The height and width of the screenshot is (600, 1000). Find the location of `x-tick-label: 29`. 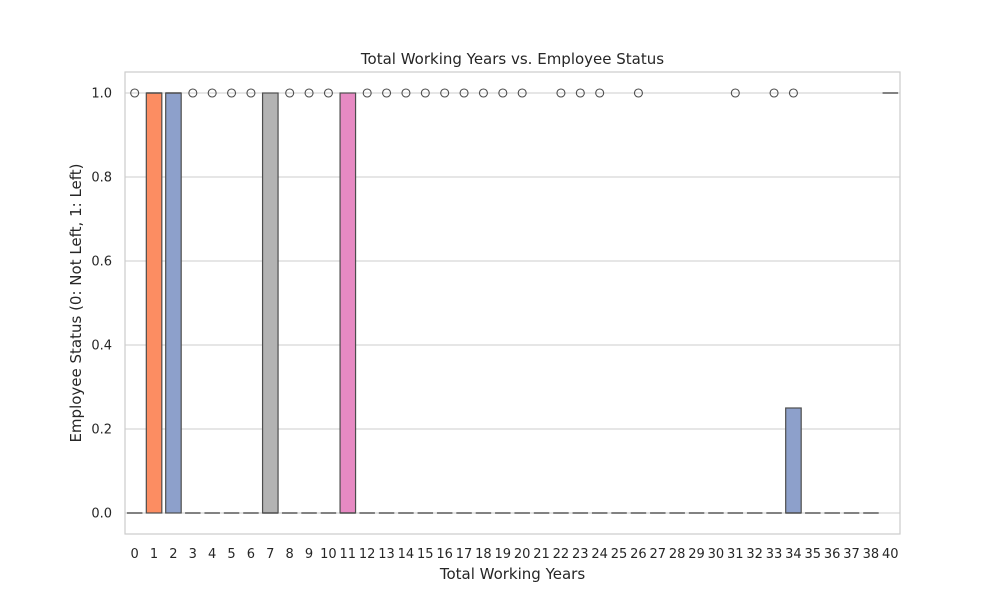

x-tick-label: 29 is located at coordinates (696, 554).